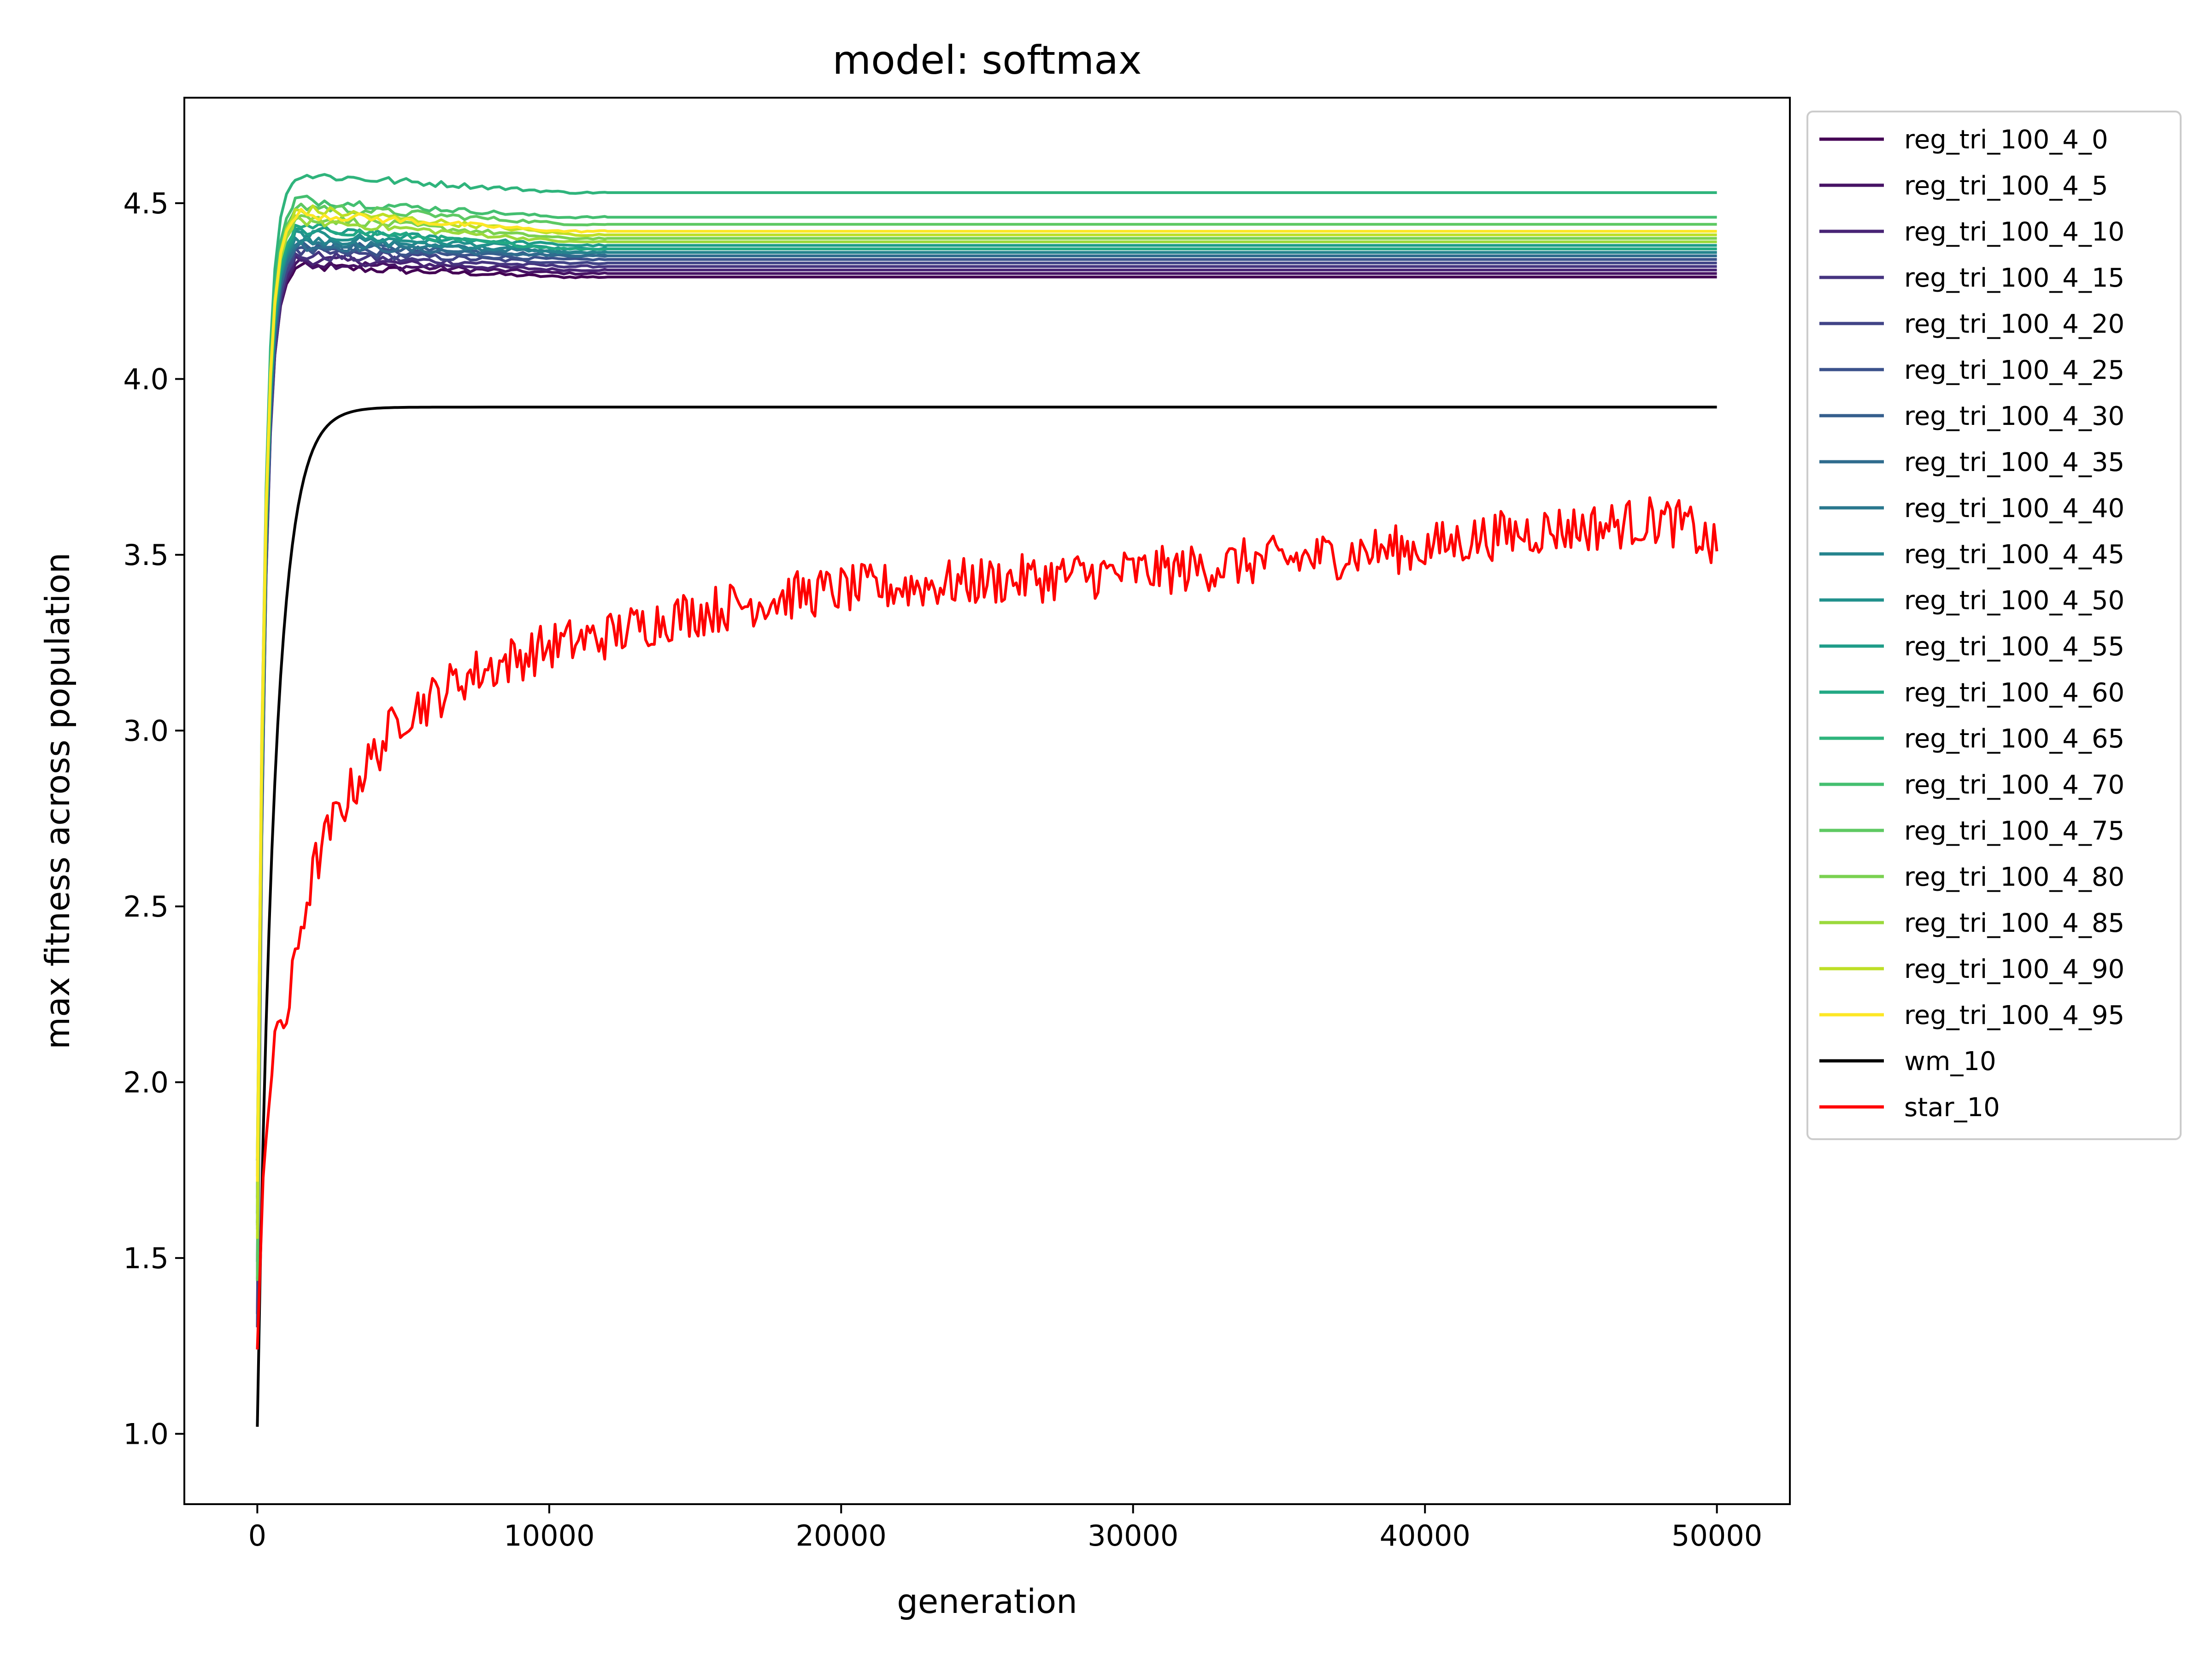 The image size is (2212, 1659). I want to click on x-tick-label: 40000, so click(1425, 1536).